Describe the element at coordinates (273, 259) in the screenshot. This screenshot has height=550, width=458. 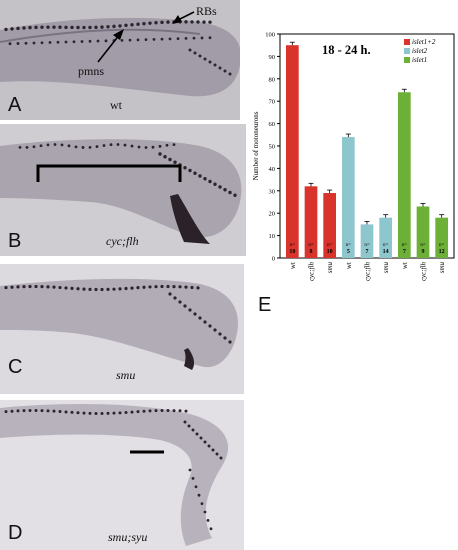
I see `y-tick-label: 0` at that location.